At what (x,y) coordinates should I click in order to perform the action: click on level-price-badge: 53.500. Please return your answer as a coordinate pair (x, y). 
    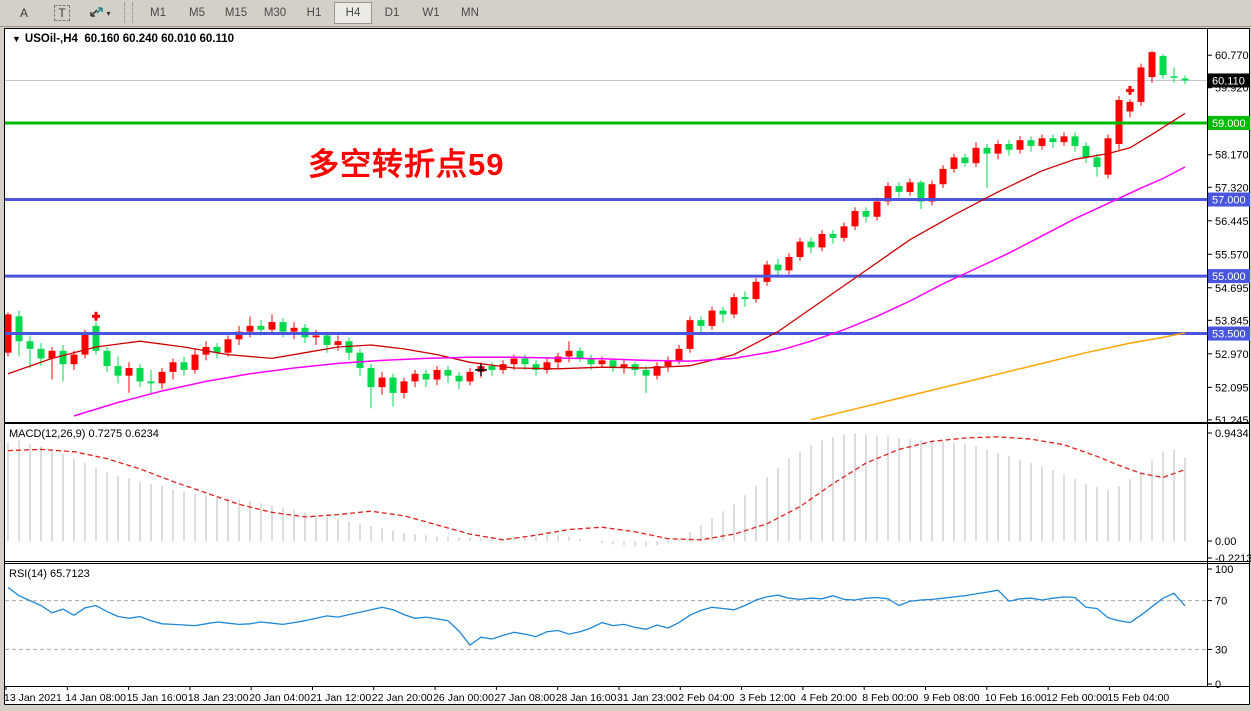
    Looking at the image, I should click on (1229, 333).